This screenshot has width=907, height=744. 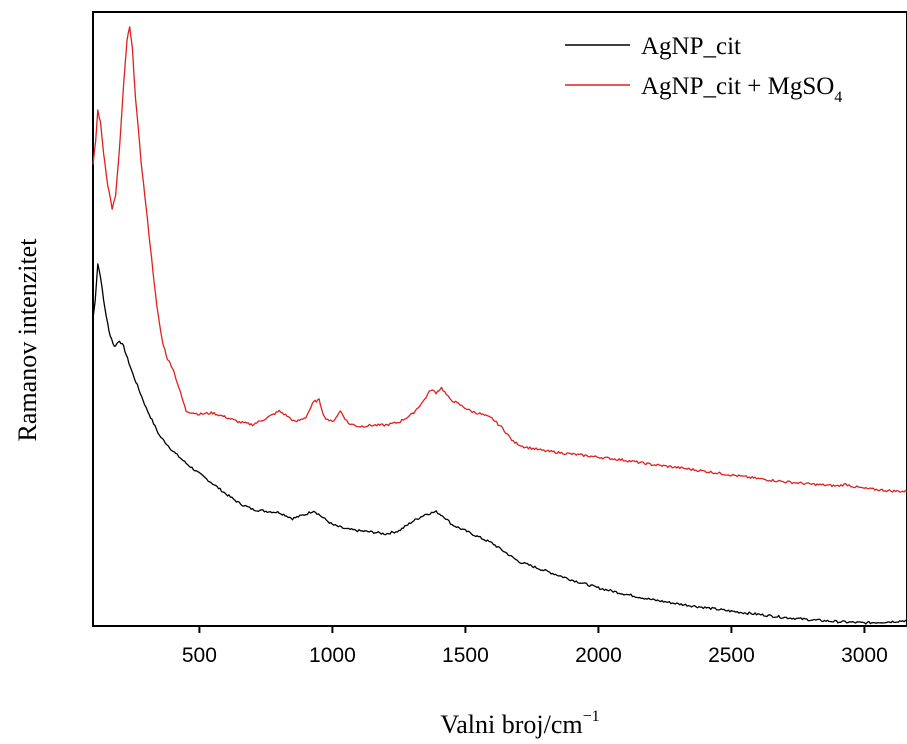 What do you see at coordinates (691, 46) in the screenshot?
I see `legend-label-agnp-cit: AgNP_cit` at bounding box center [691, 46].